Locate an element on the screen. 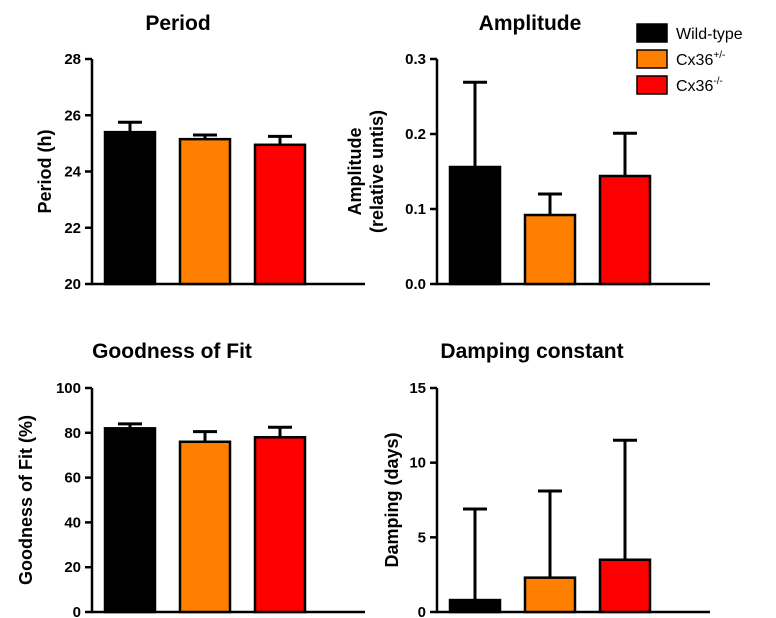  y-tick-label: 0.2 is located at coordinates (415, 134).